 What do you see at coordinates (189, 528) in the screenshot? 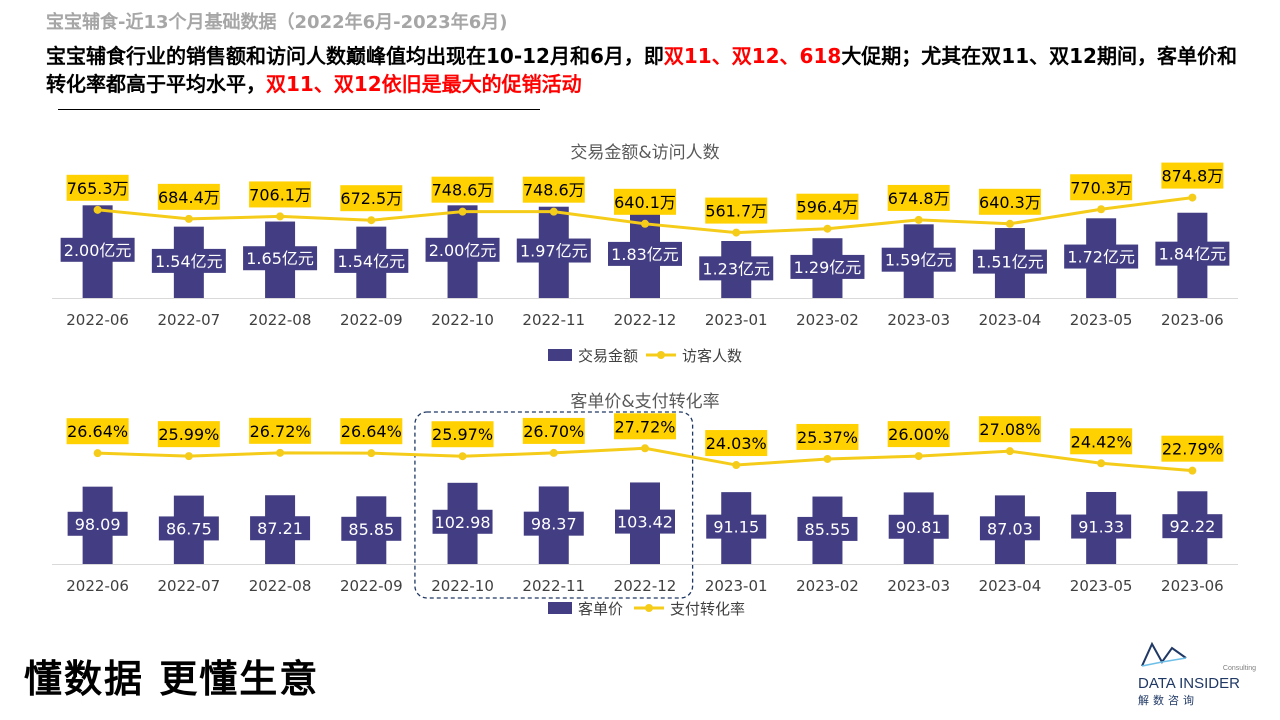
I see `bar-value-label: 86.75` at bounding box center [189, 528].